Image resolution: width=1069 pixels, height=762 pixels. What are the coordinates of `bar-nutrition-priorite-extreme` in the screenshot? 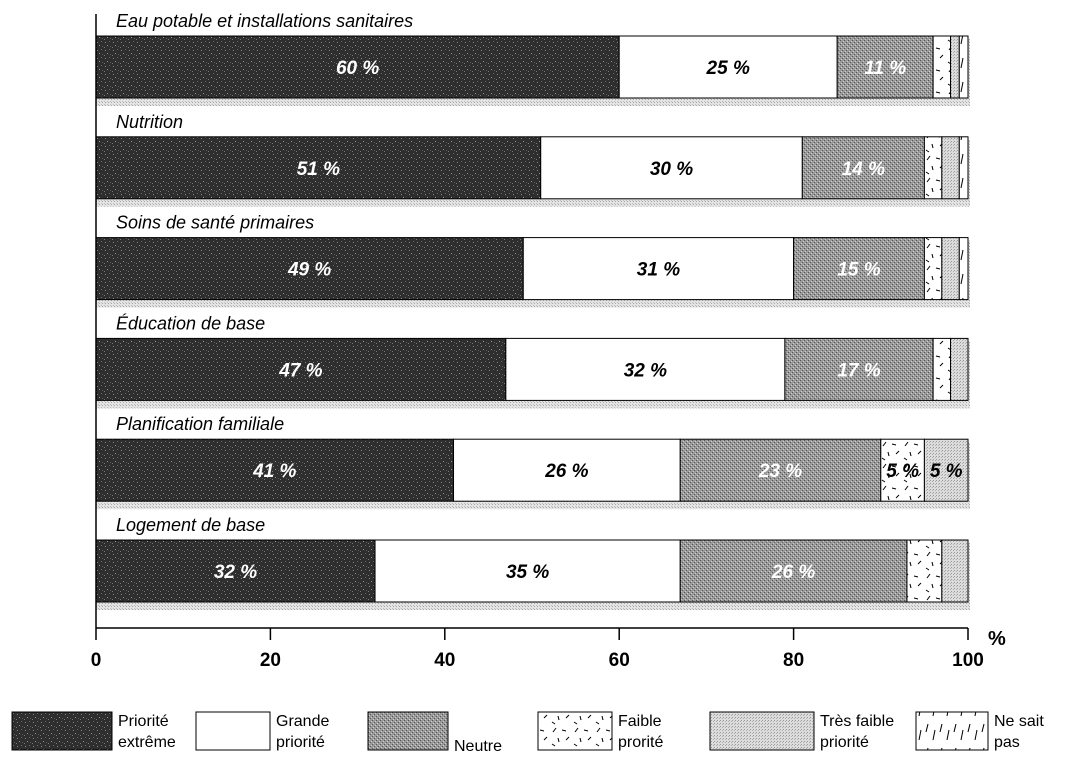 It's located at (318, 168).